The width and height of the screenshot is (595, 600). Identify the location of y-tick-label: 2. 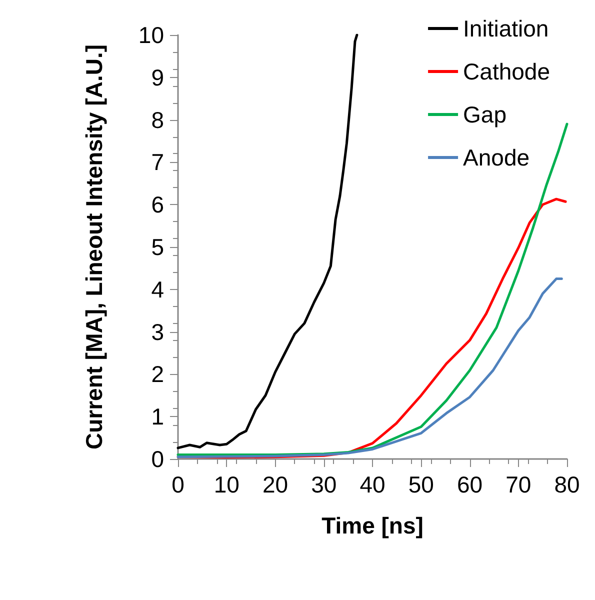
(157, 374).